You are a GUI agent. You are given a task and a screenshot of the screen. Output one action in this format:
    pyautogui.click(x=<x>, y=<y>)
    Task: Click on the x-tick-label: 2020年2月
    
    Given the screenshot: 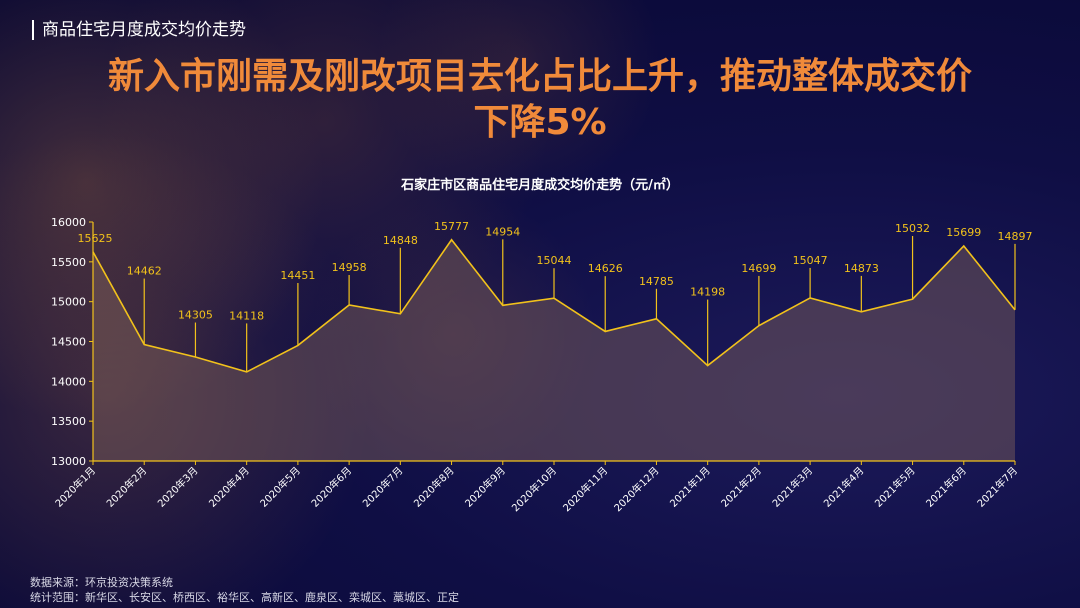 What is the action you would take?
    pyautogui.click(x=127, y=487)
    